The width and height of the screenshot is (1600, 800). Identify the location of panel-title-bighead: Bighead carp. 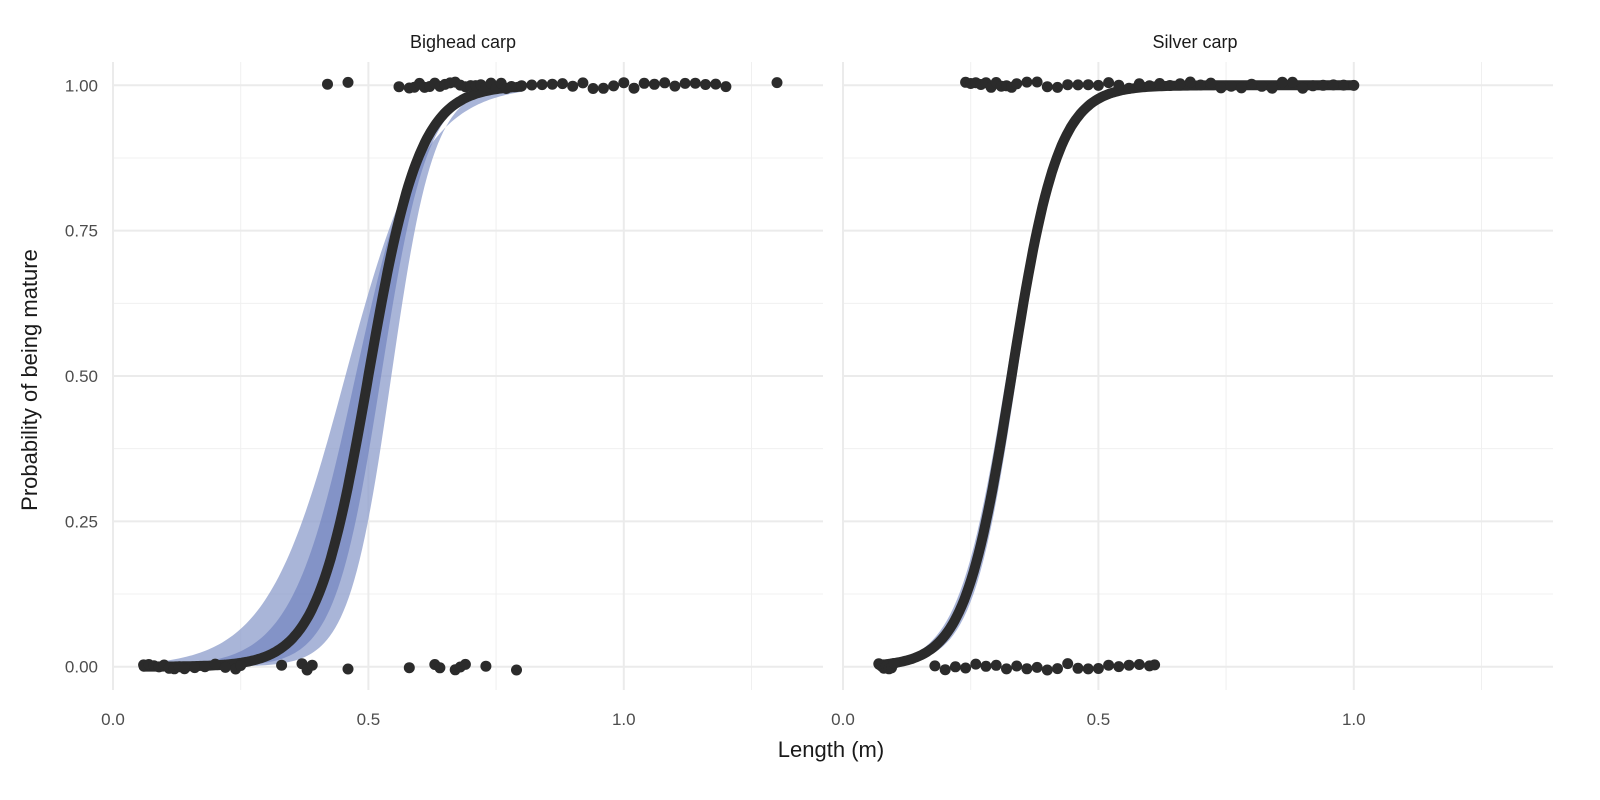
(463, 42).